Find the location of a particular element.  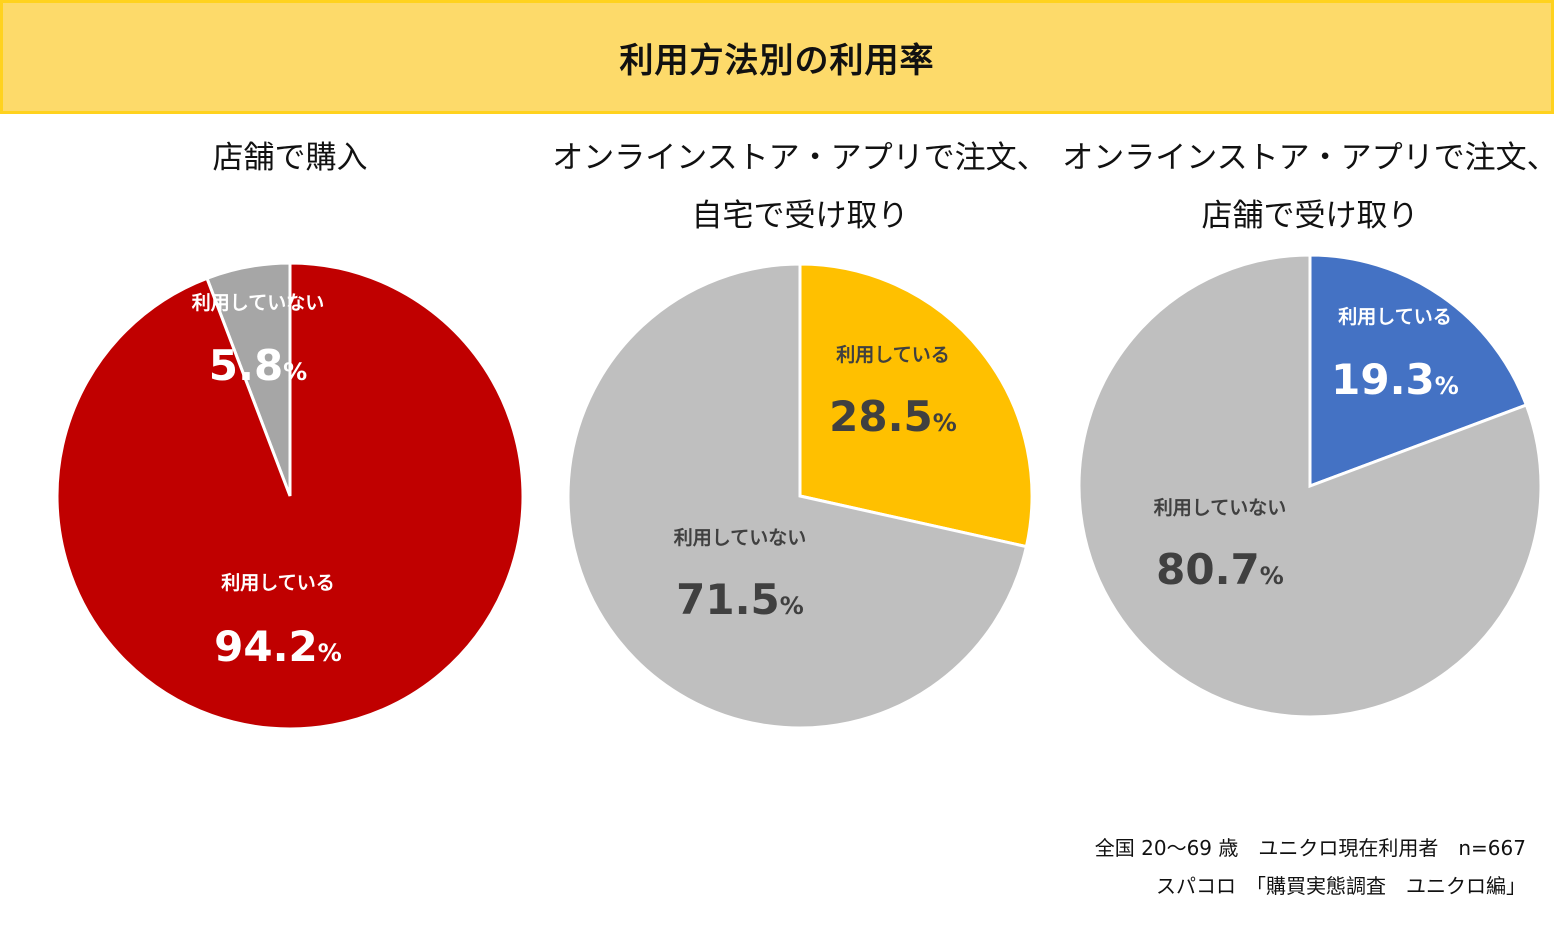

chart-3-slice-1-label: 利用している is located at coordinates (1394, 317).